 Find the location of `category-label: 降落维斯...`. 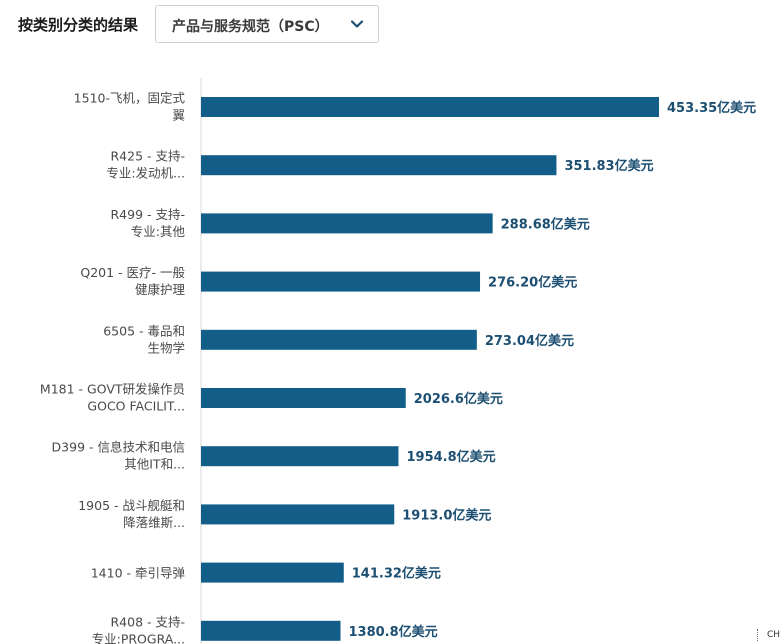

category-label: 降落维斯... is located at coordinates (154, 522).